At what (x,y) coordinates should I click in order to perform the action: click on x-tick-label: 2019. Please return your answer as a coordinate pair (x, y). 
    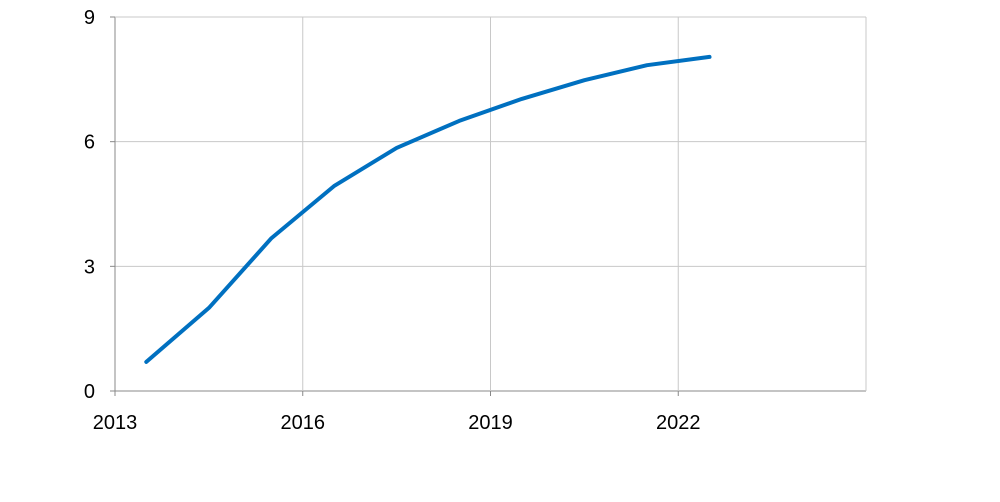
    Looking at the image, I should click on (490, 423).